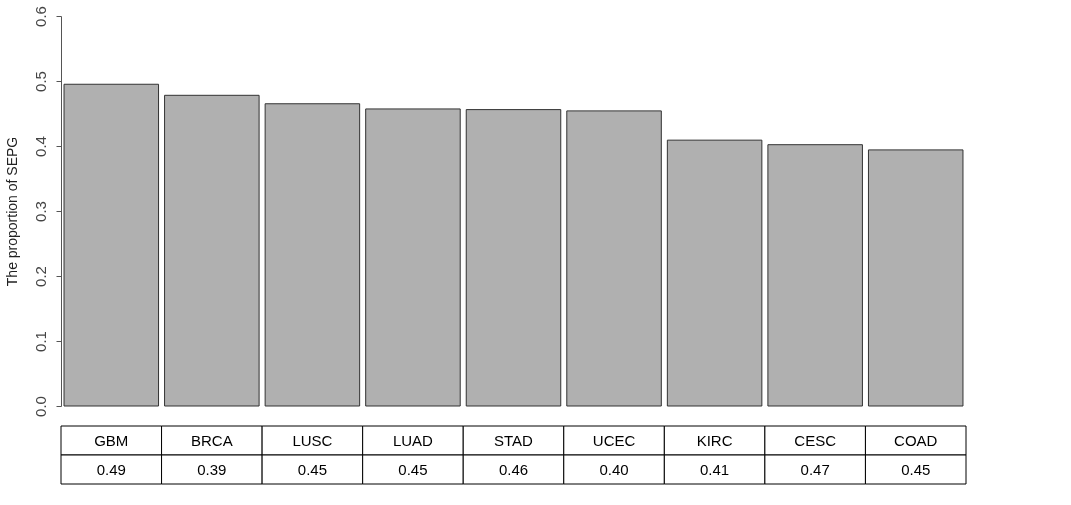 This screenshot has height=505, width=1071. What do you see at coordinates (40, 406) in the screenshot?
I see `y-tick-label: 0.0` at bounding box center [40, 406].